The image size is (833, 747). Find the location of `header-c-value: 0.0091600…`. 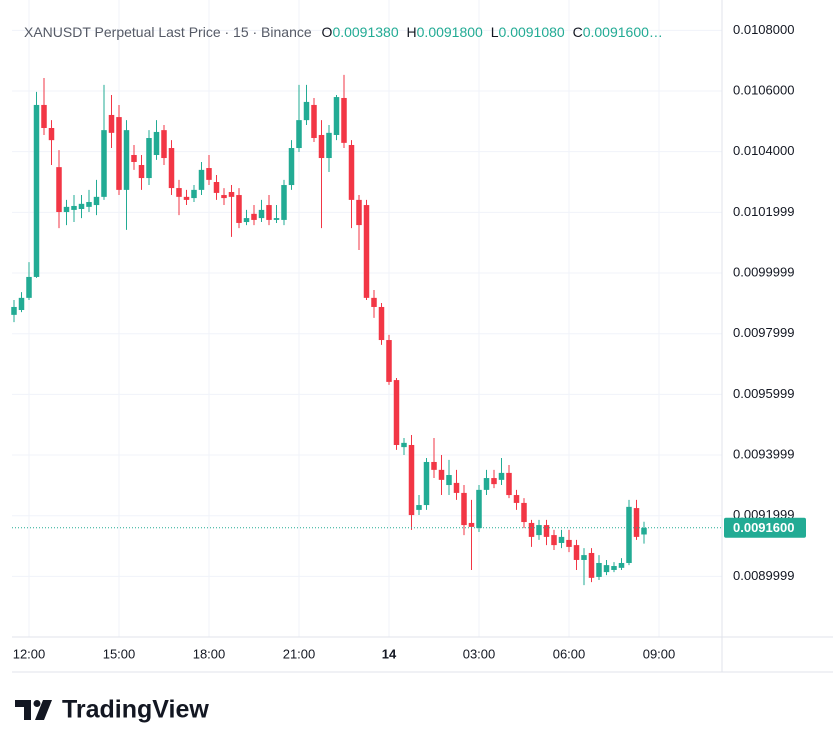

header-c-value: 0.0091600… is located at coordinates (623, 32).